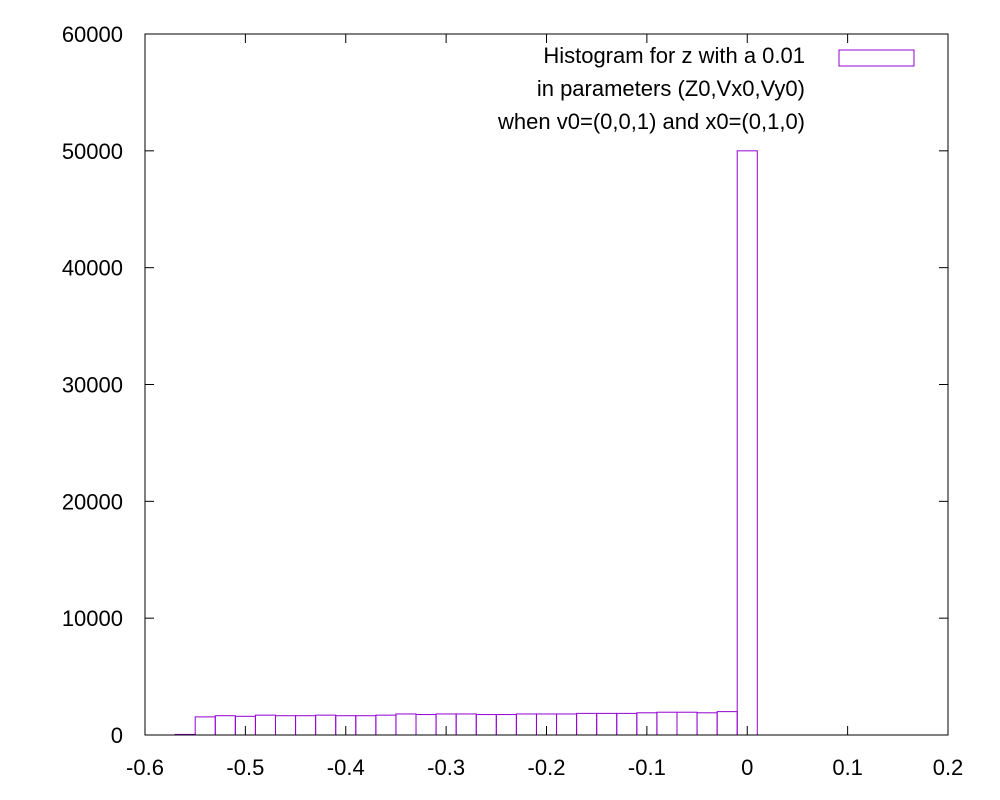 The width and height of the screenshot is (1000, 800). I want to click on x-tick-label: -0.2, so click(547, 767).